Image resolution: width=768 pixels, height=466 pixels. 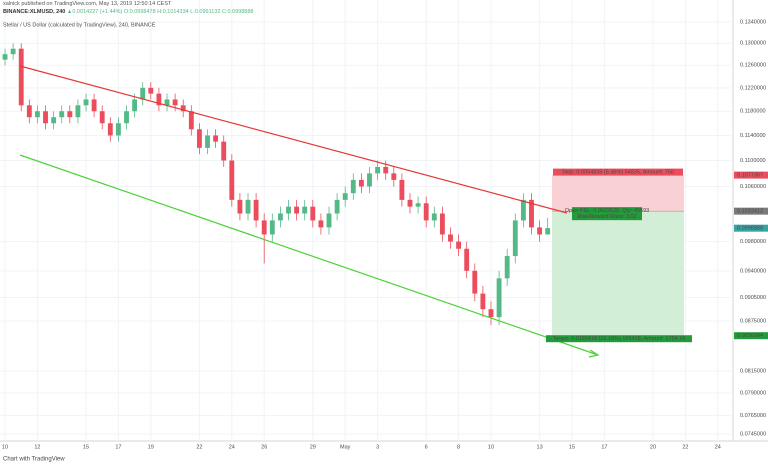 What do you see at coordinates (653, 447) in the screenshot?
I see `x-tick-label: 20` at bounding box center [653, 447].